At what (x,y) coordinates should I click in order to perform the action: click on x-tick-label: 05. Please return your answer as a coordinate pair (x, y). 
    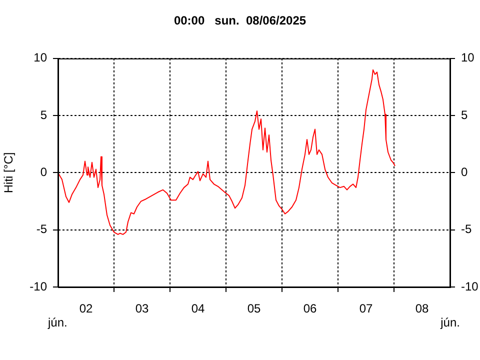
    Looking at the image, I should click on (254, 309).